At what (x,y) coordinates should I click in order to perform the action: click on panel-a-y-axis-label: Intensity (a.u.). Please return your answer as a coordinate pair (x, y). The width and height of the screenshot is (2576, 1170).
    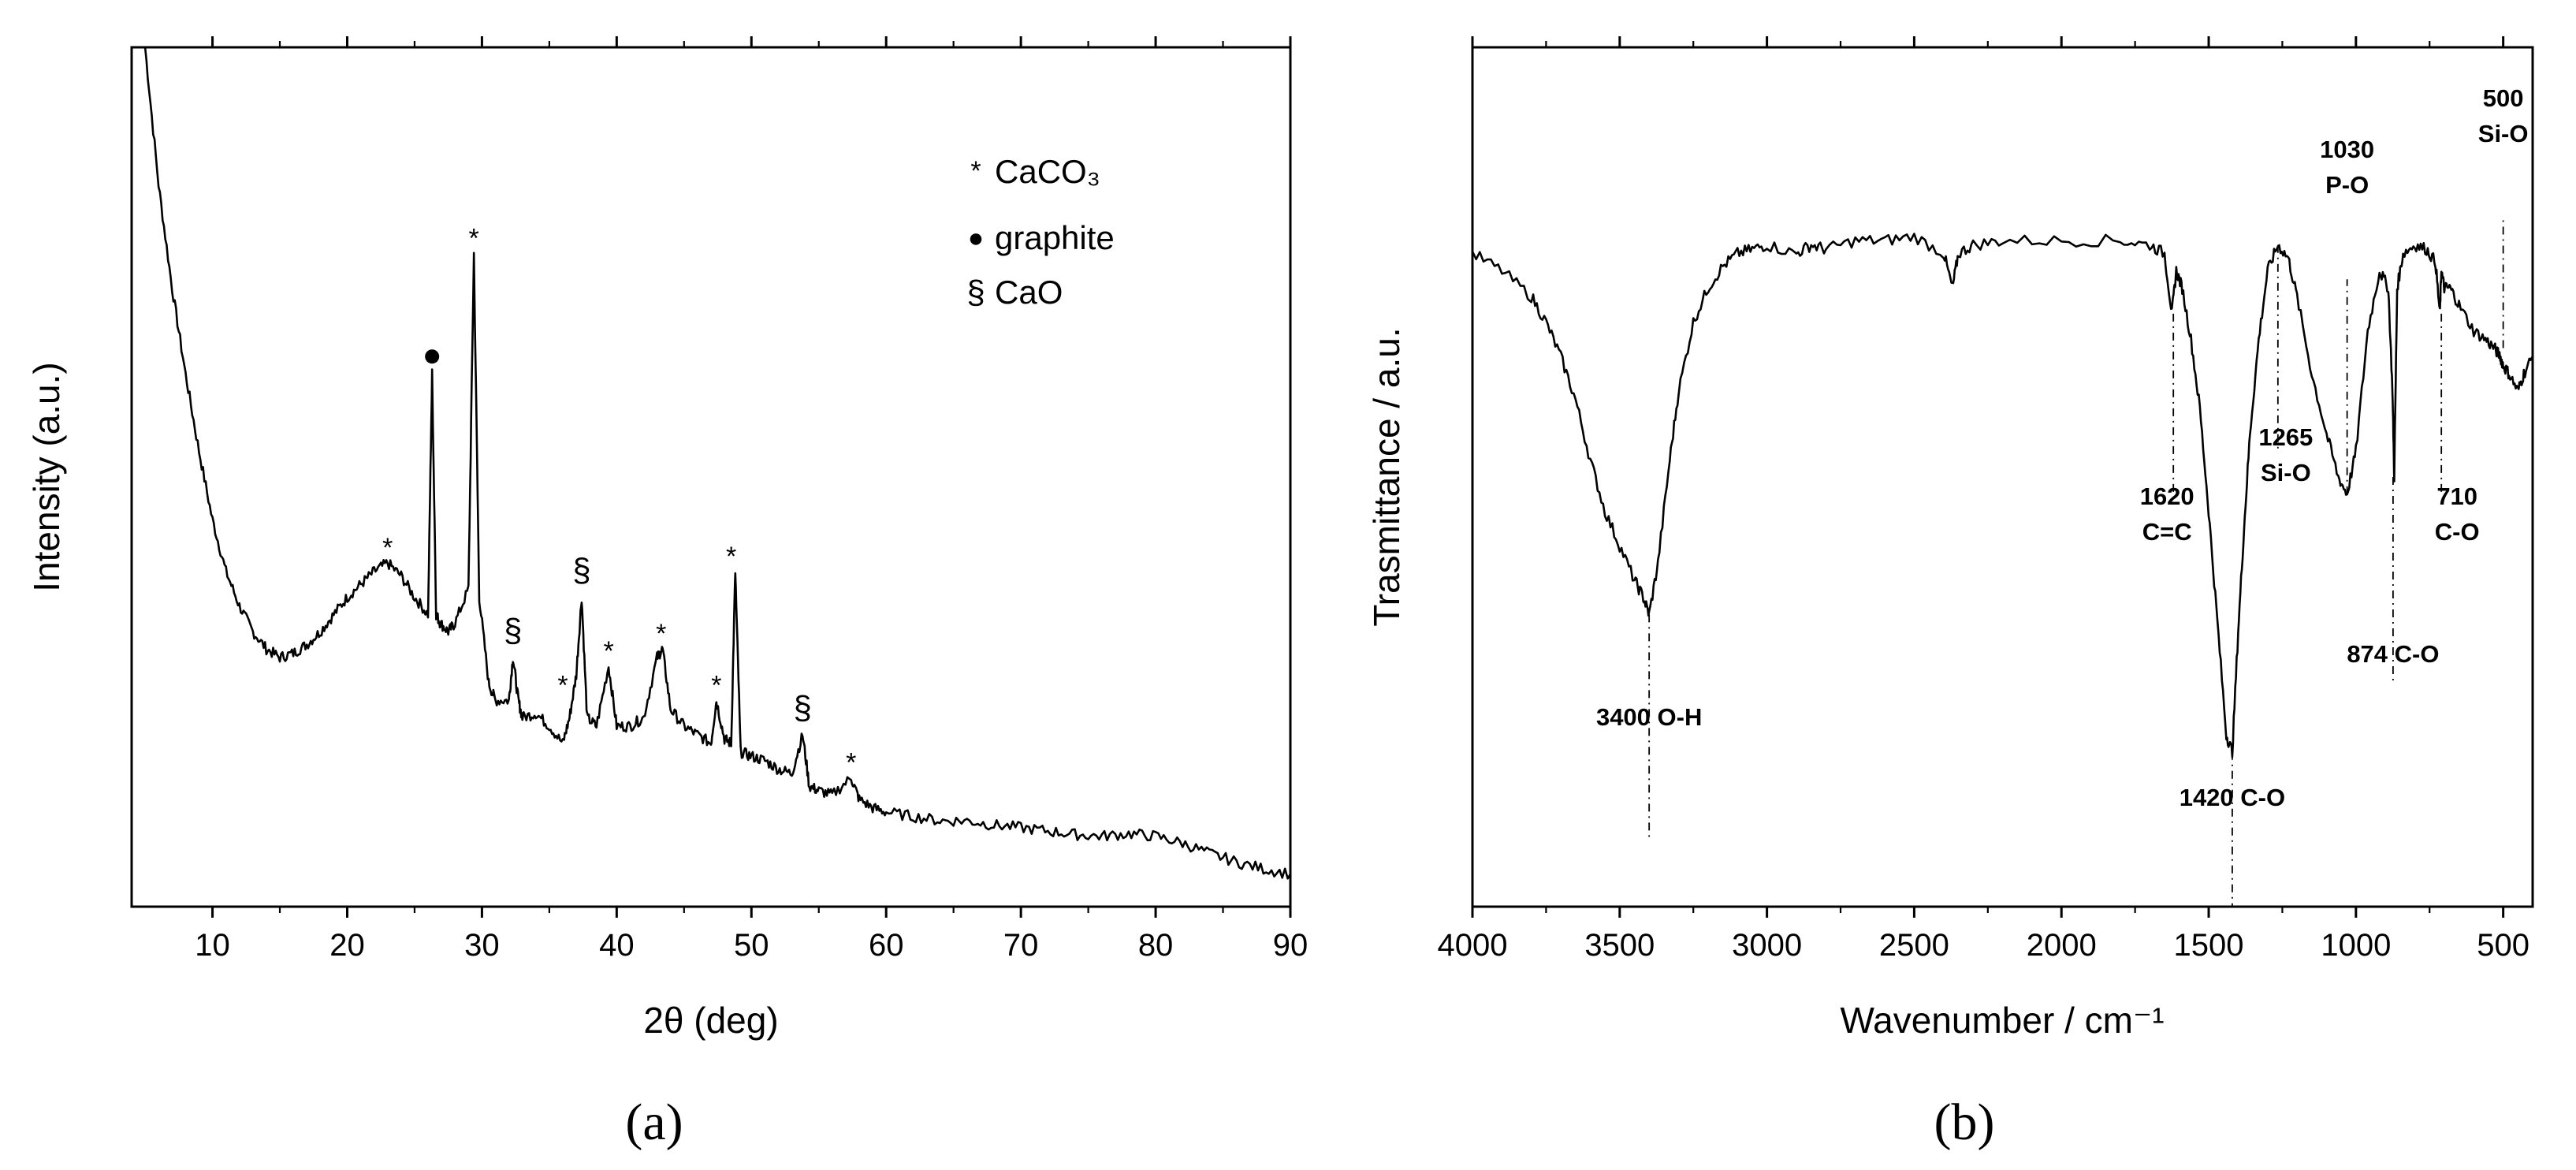
    Looking at the image, I should click on (46, 477).